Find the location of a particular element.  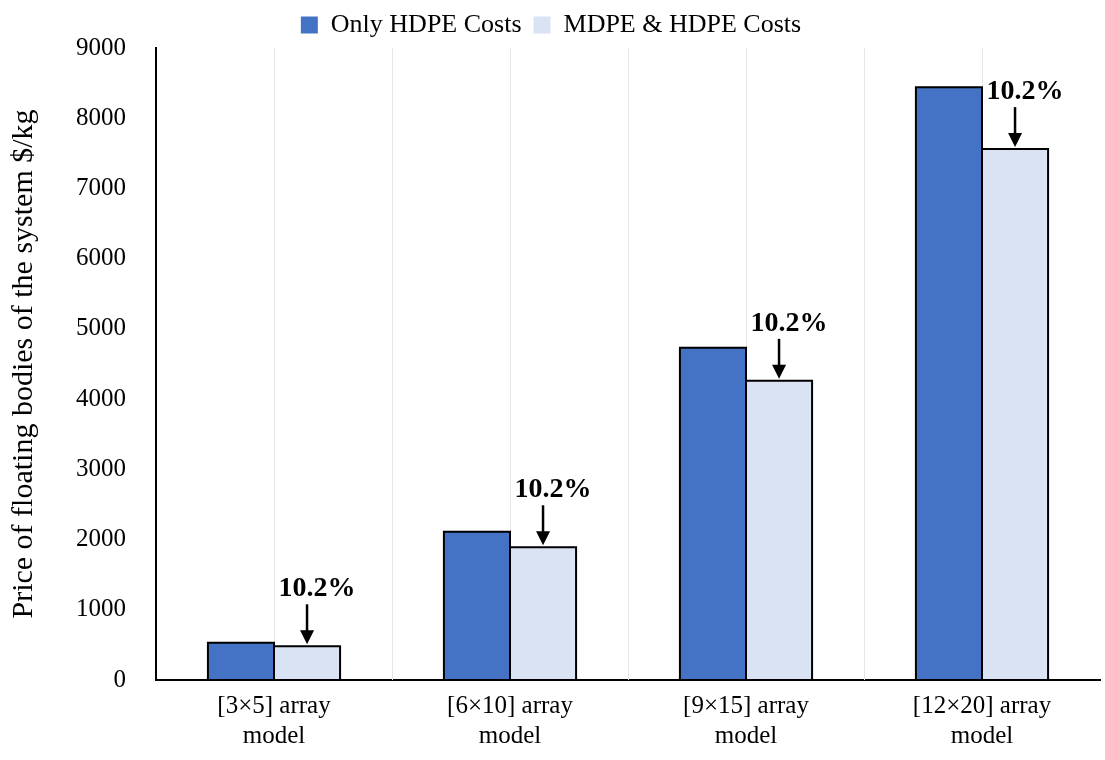

legend-label: Only HDPE Costs is located at coordinates (426, 23).